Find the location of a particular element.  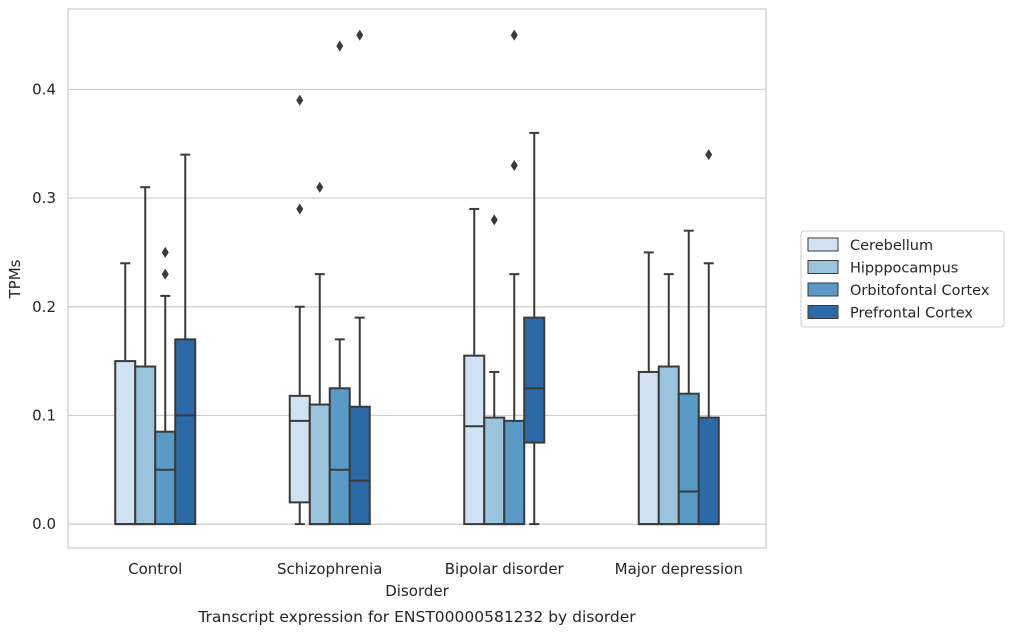

x-axis-label: Disorder is located at coordinates (417, 591).